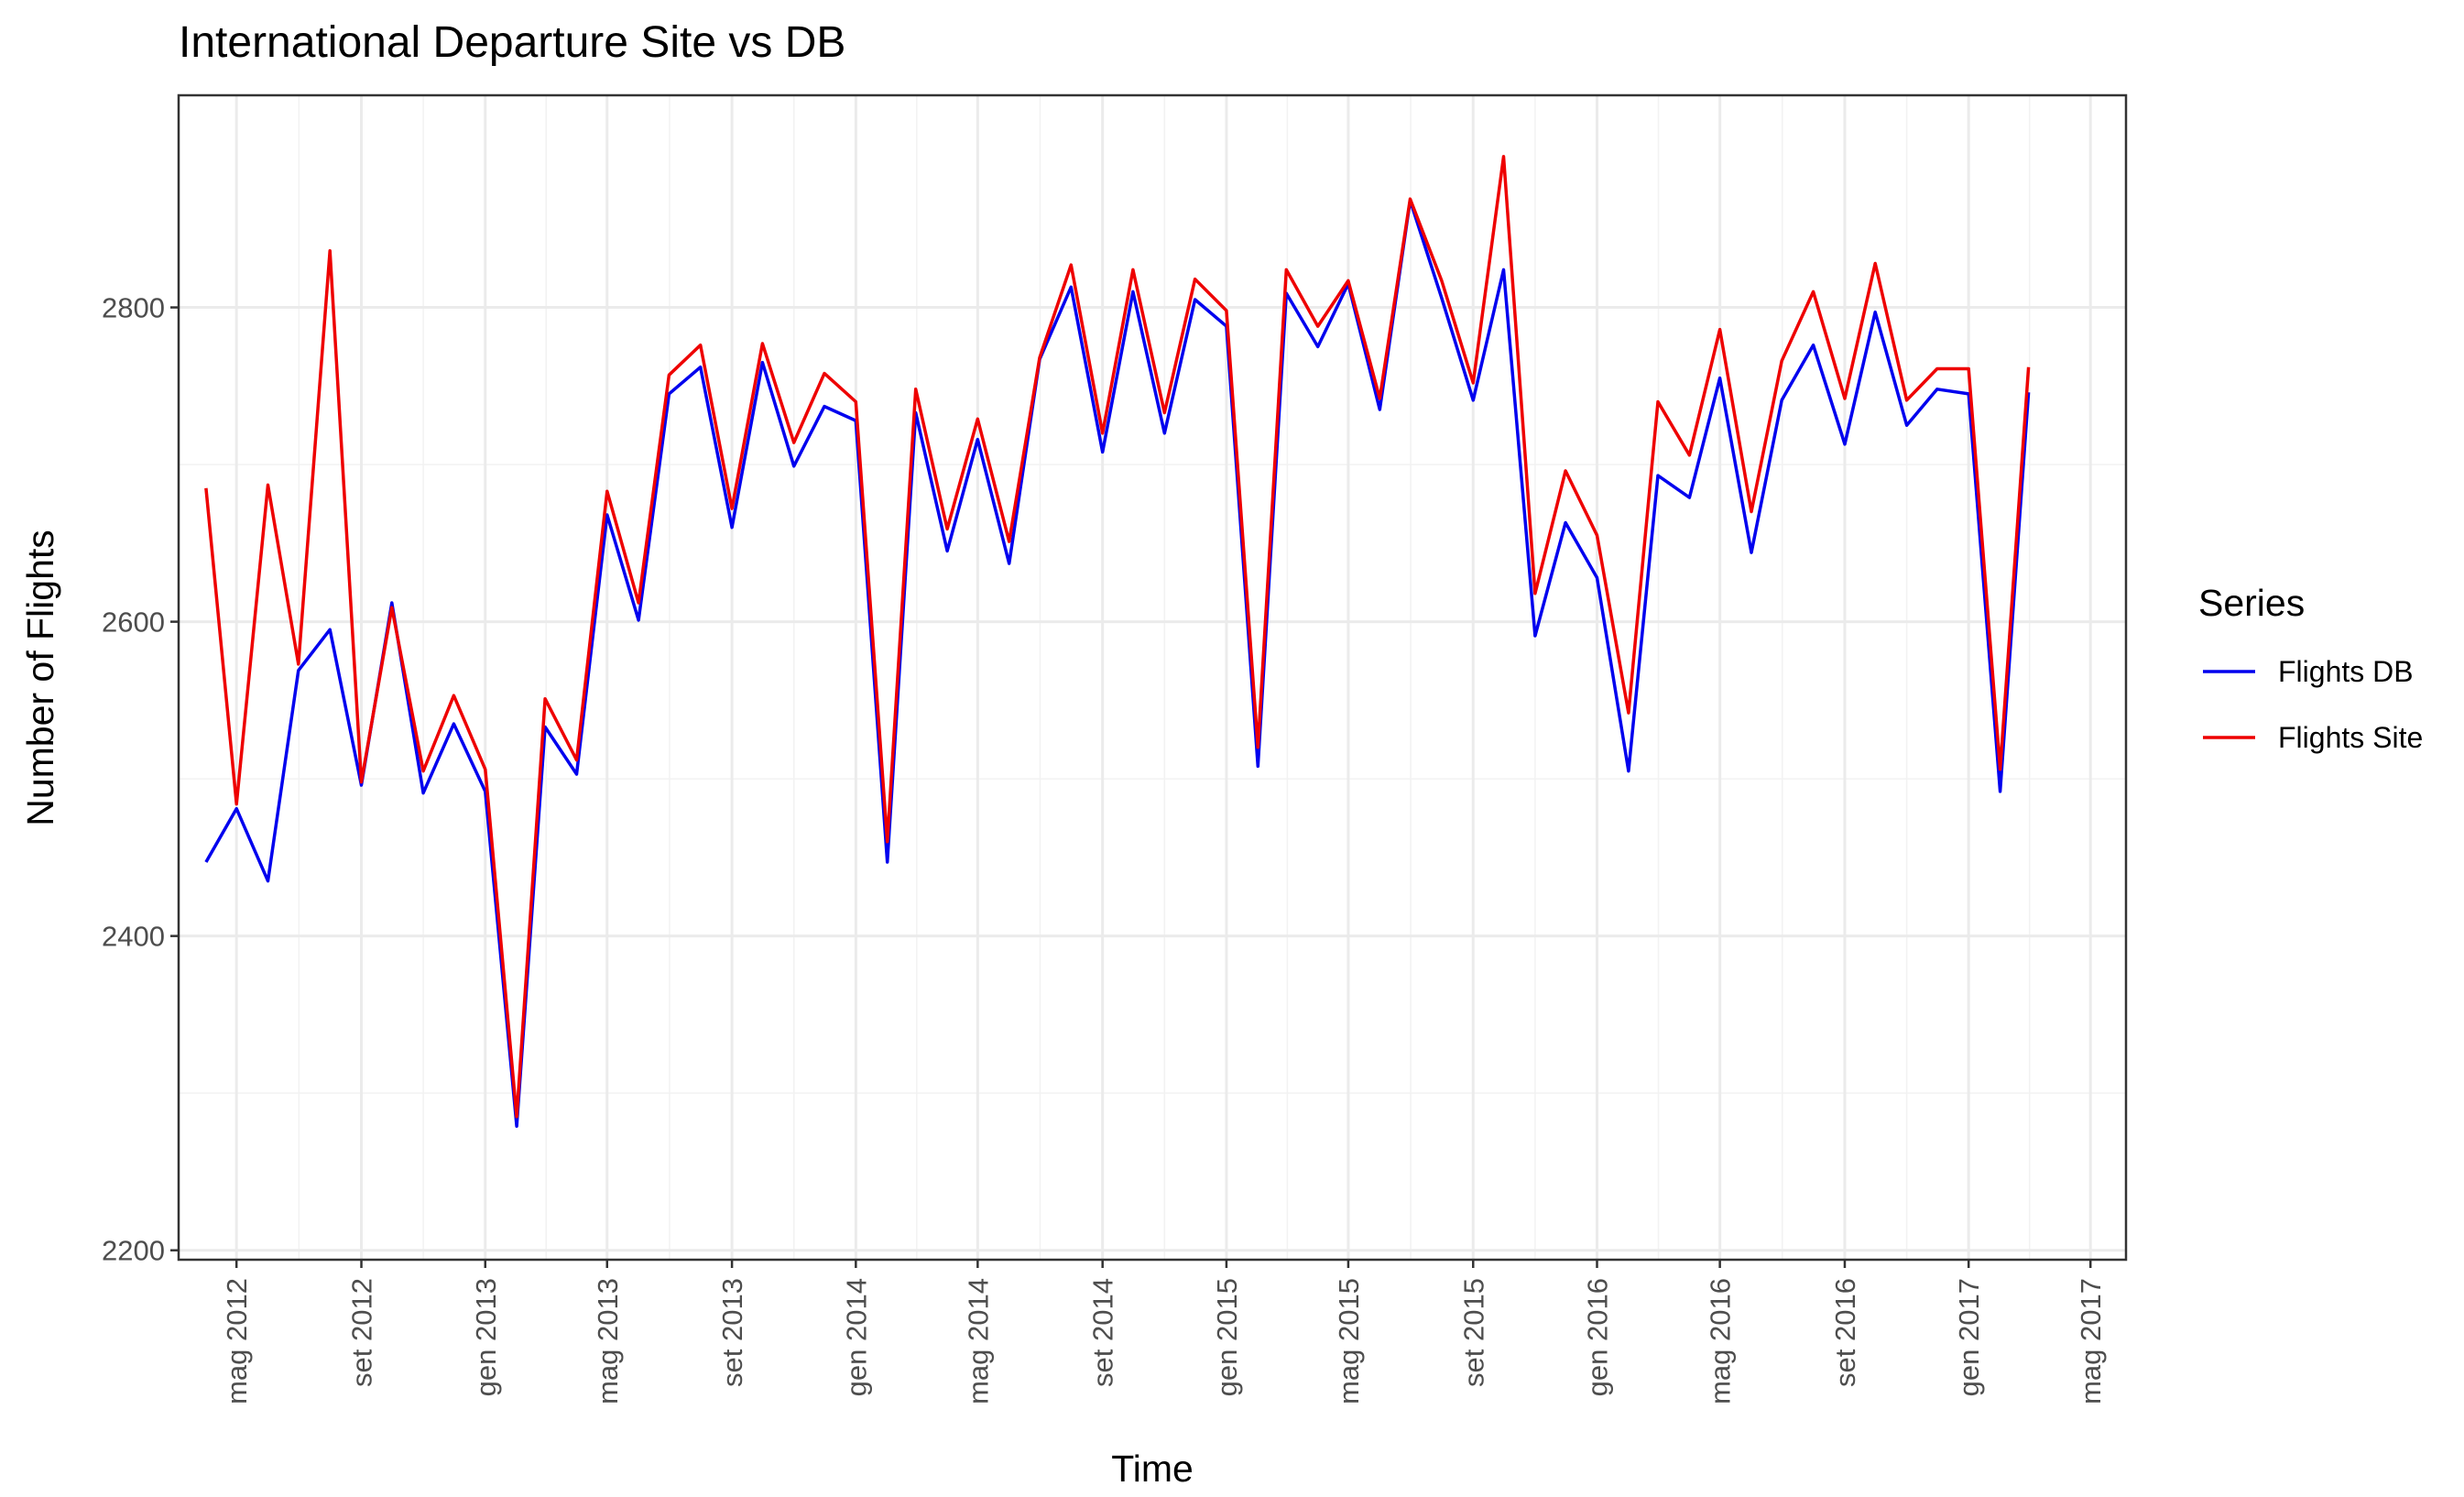 The image size is (2464, 1497). I want to click on y-tick-label: 2400, so click(133, 937).